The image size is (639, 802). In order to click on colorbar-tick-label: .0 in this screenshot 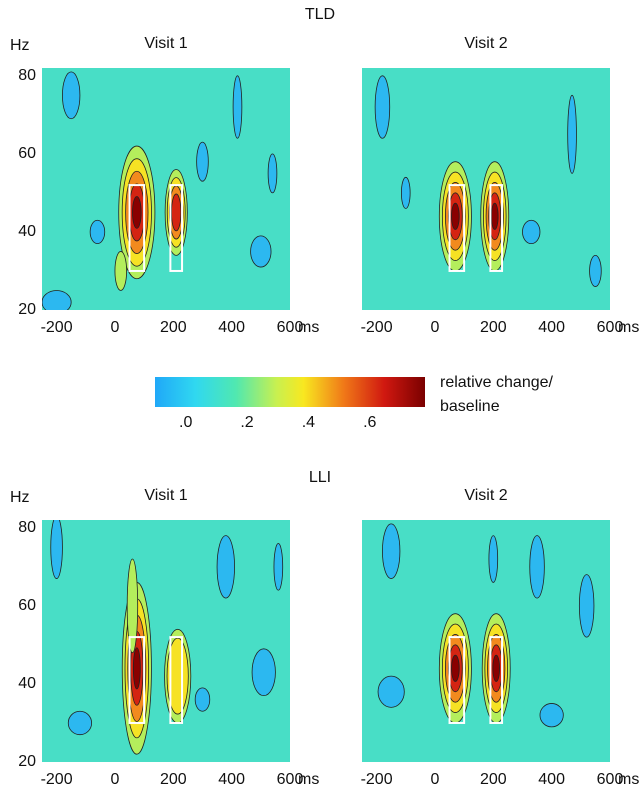, I will do `click(185, 422)`.